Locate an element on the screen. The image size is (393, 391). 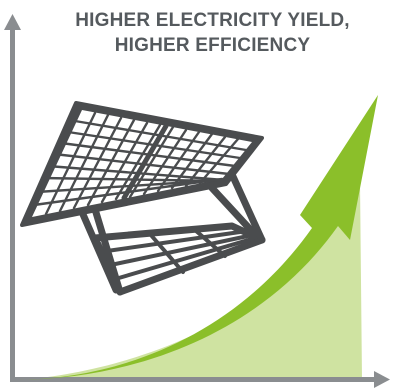
x-axis-arrowhead is located at coordinates (382, 379).